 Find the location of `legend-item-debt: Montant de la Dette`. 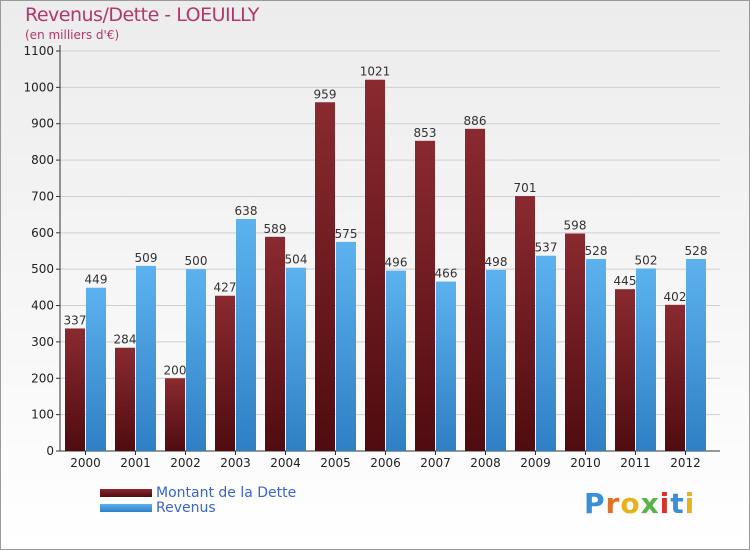

legend-item-debt: Montant de la Dette is located at coordinates (198, 492).